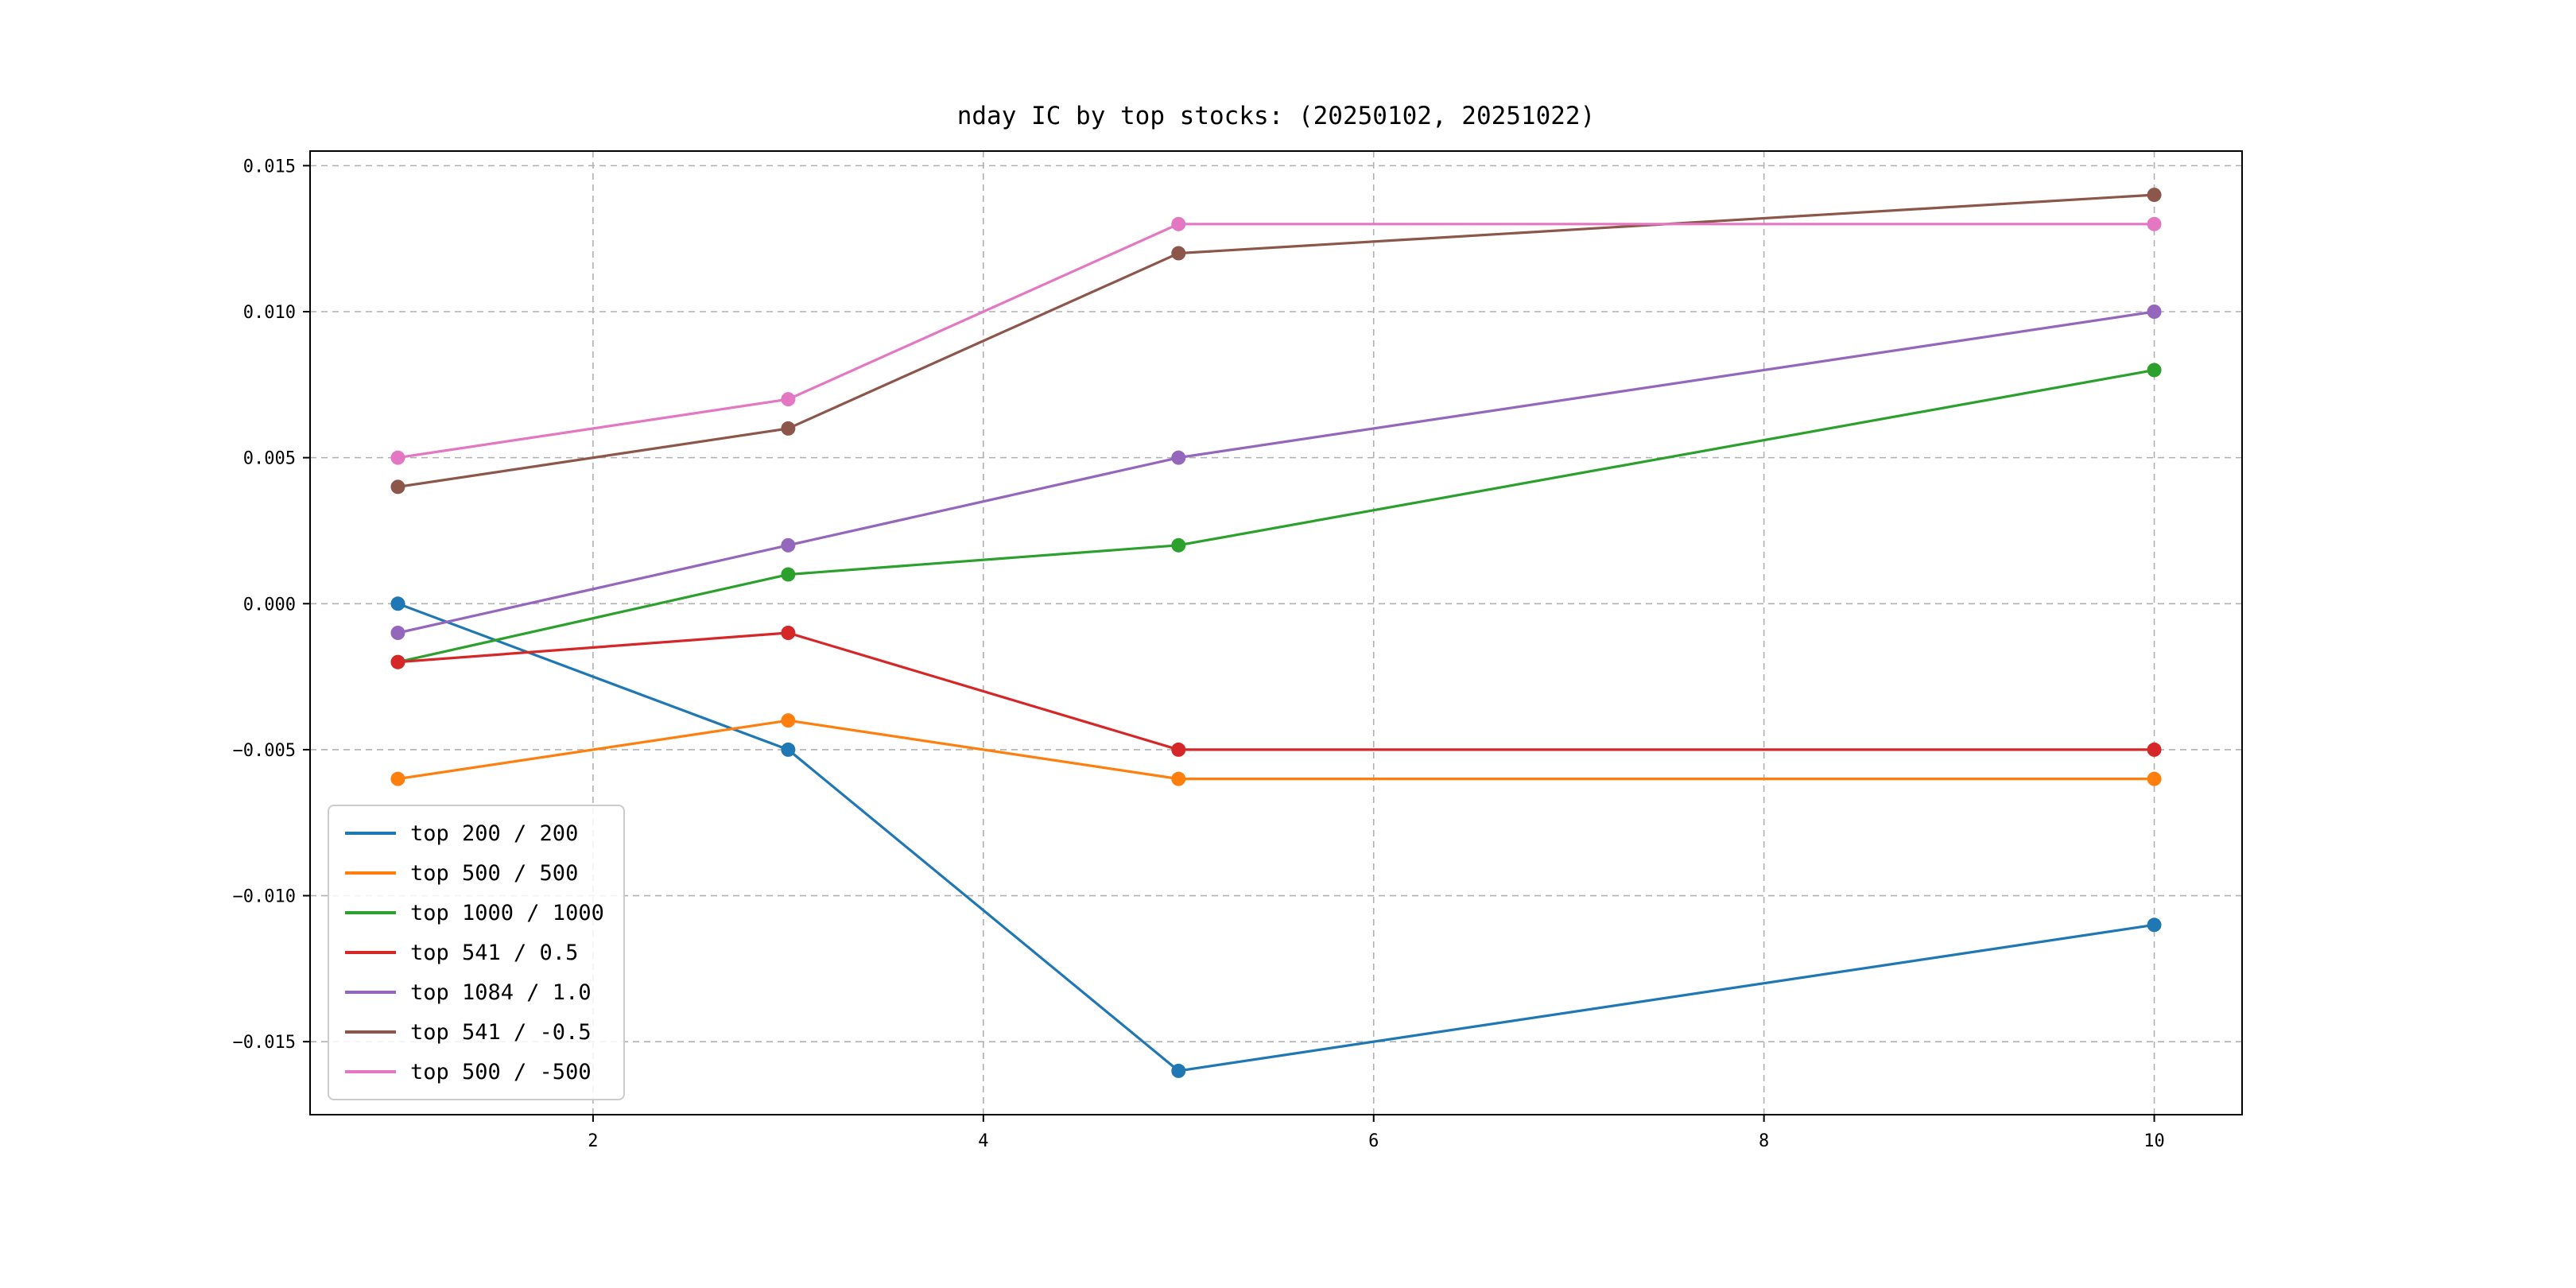 The image size is (2576, 1288). I want to click on legend-label: top 1000 / 1000, so click(507, 913).